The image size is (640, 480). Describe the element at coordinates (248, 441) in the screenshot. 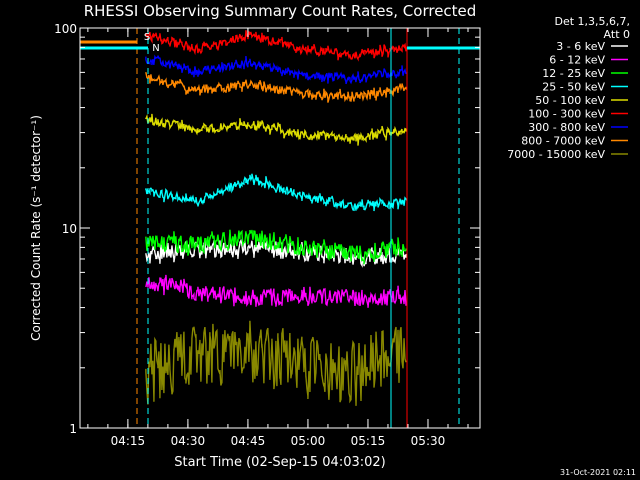

I see `x-tick-label-2: 04:45` at that location.